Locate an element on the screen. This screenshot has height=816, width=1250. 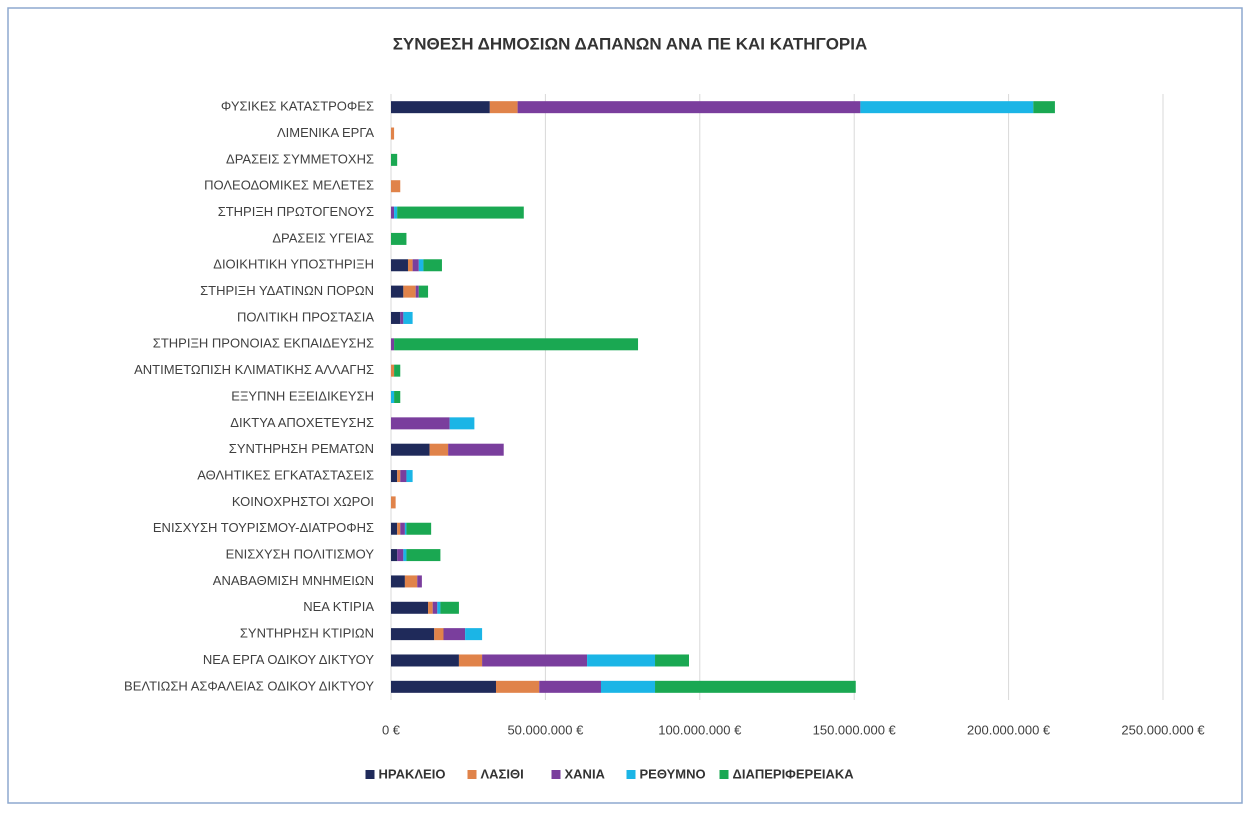
y-tick-label: ΑΝΑΒΑΘΜΙΣΗ ΜΝΗΜΕΙΩΝ is located at coordinates (293, 580).